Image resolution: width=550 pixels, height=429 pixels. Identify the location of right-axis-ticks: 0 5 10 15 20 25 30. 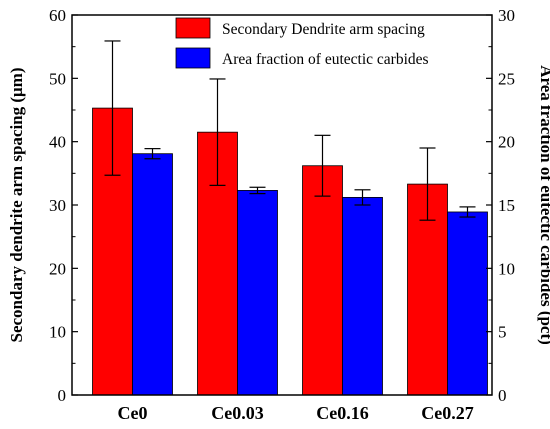
(500, 205).